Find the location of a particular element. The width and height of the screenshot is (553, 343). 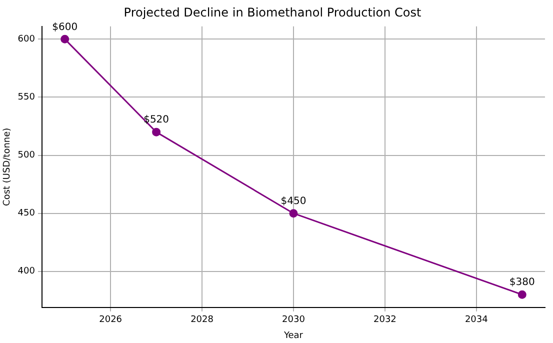

y-tick-label: 500 is located at coordinates (27, 155).